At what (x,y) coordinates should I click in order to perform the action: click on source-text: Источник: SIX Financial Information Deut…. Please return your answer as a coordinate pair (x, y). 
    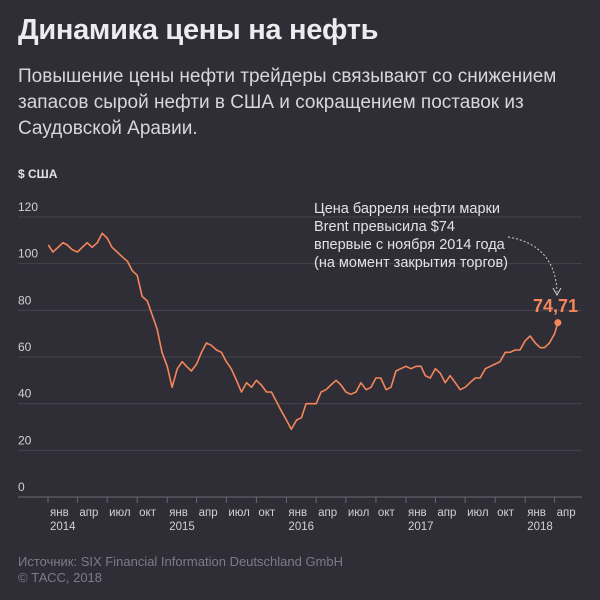
    Looking at the image, I should click on (181, 561).